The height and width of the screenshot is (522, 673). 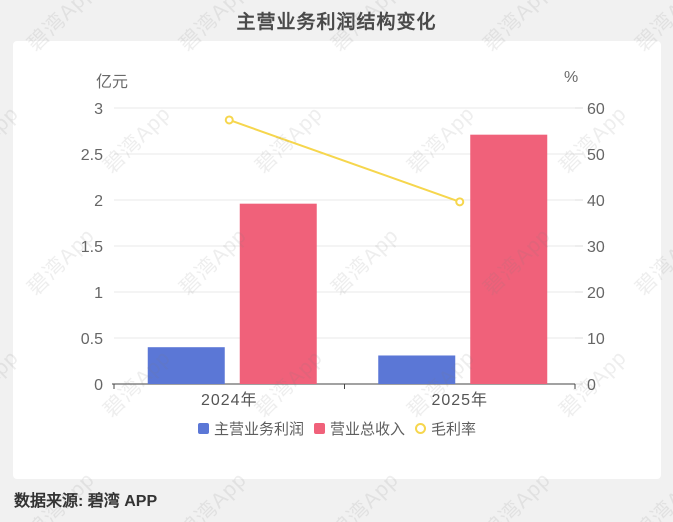 What do you see at coordinates (367, 429) in the screenshot?
I see `legend-label-total-revenue: 营业总收入` at bounding box center [367, 429].